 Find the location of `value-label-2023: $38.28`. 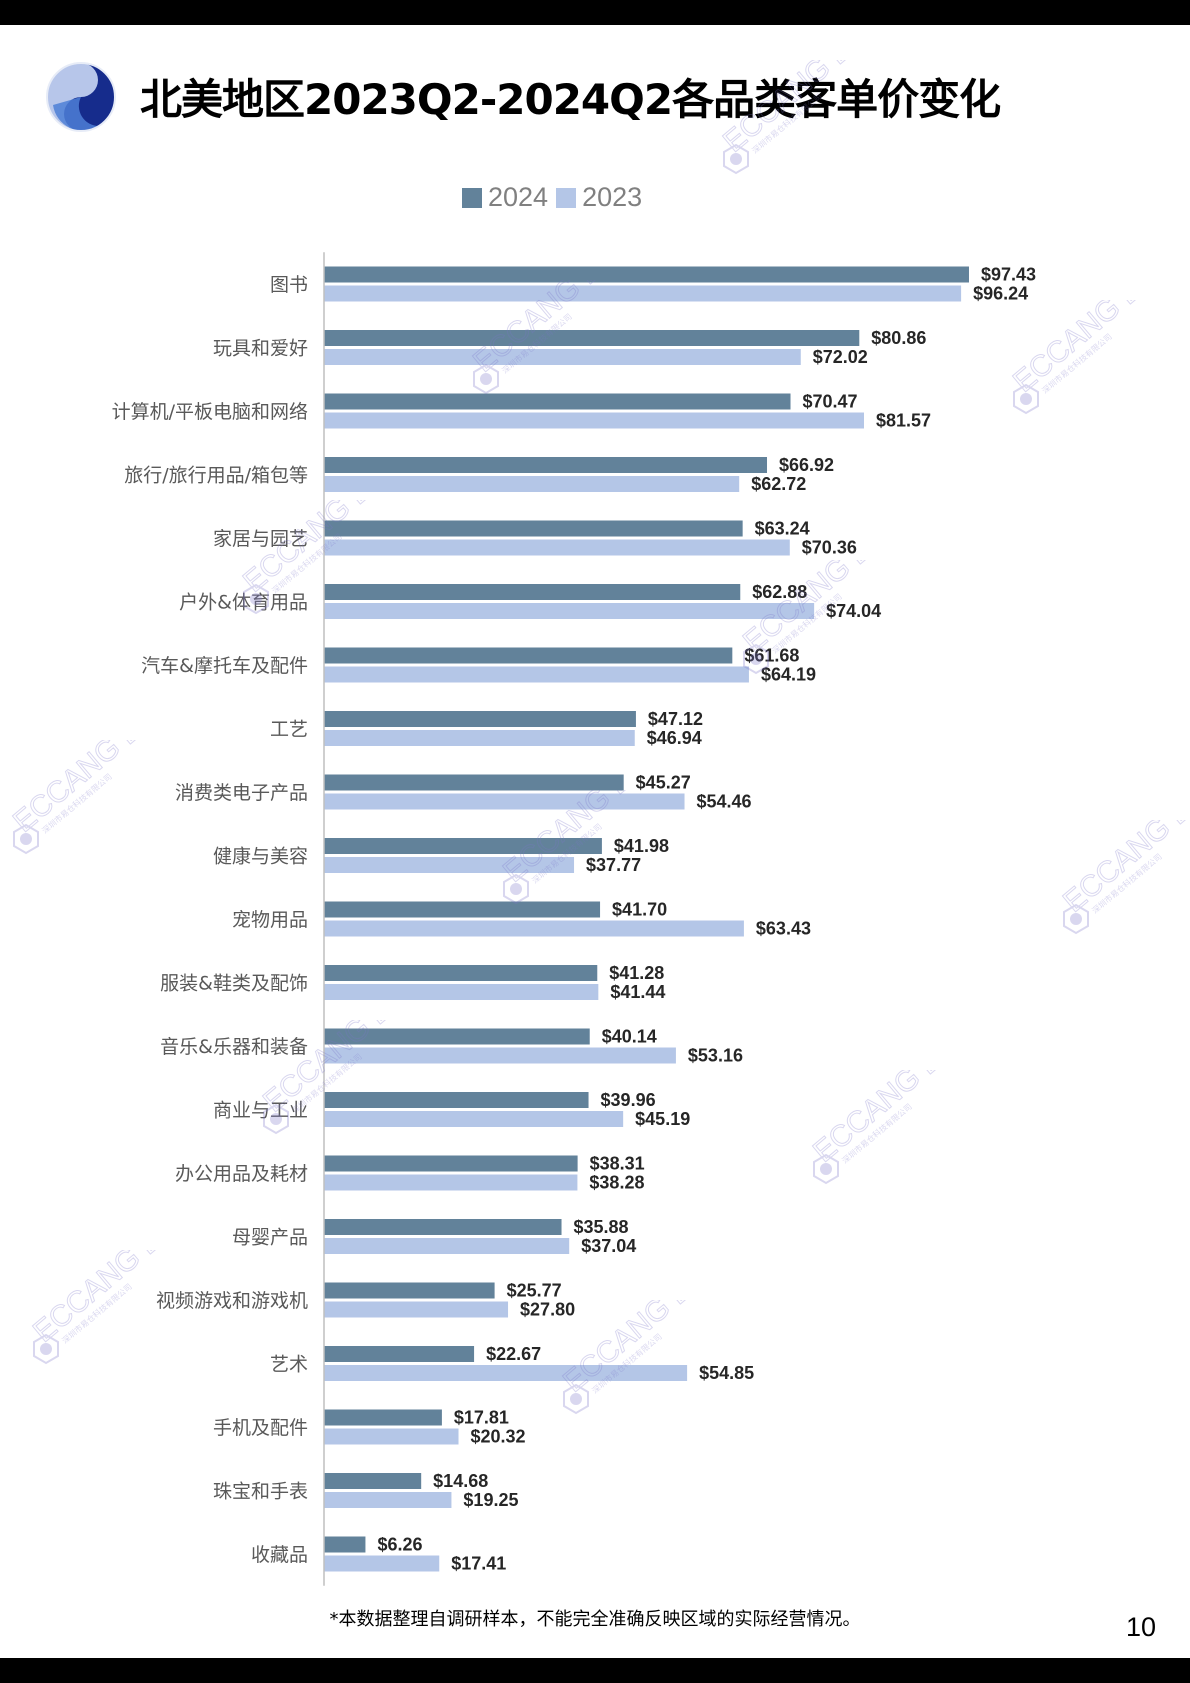

value-label-2023: $38.28 is located at coordinates (616, 1183).